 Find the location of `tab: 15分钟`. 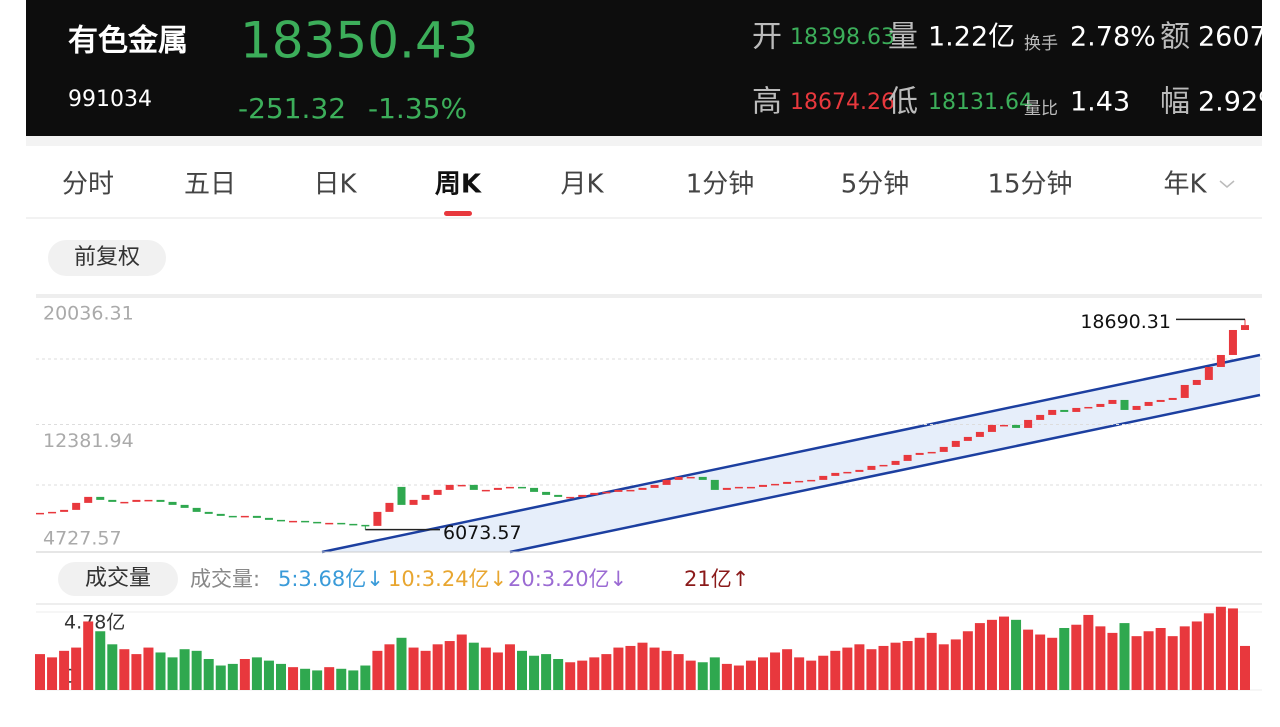

tab: 15分钟 is located at coordinates (1029, 185).